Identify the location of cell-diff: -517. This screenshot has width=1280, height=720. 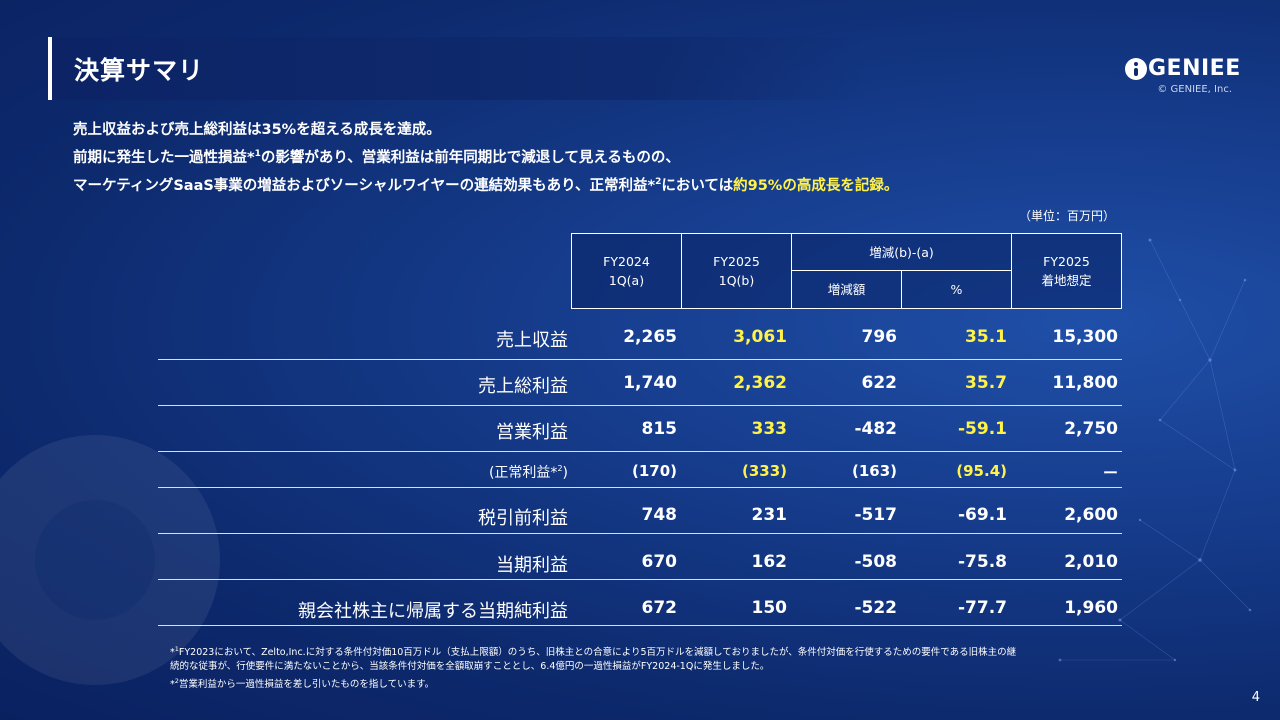
(875, 515).